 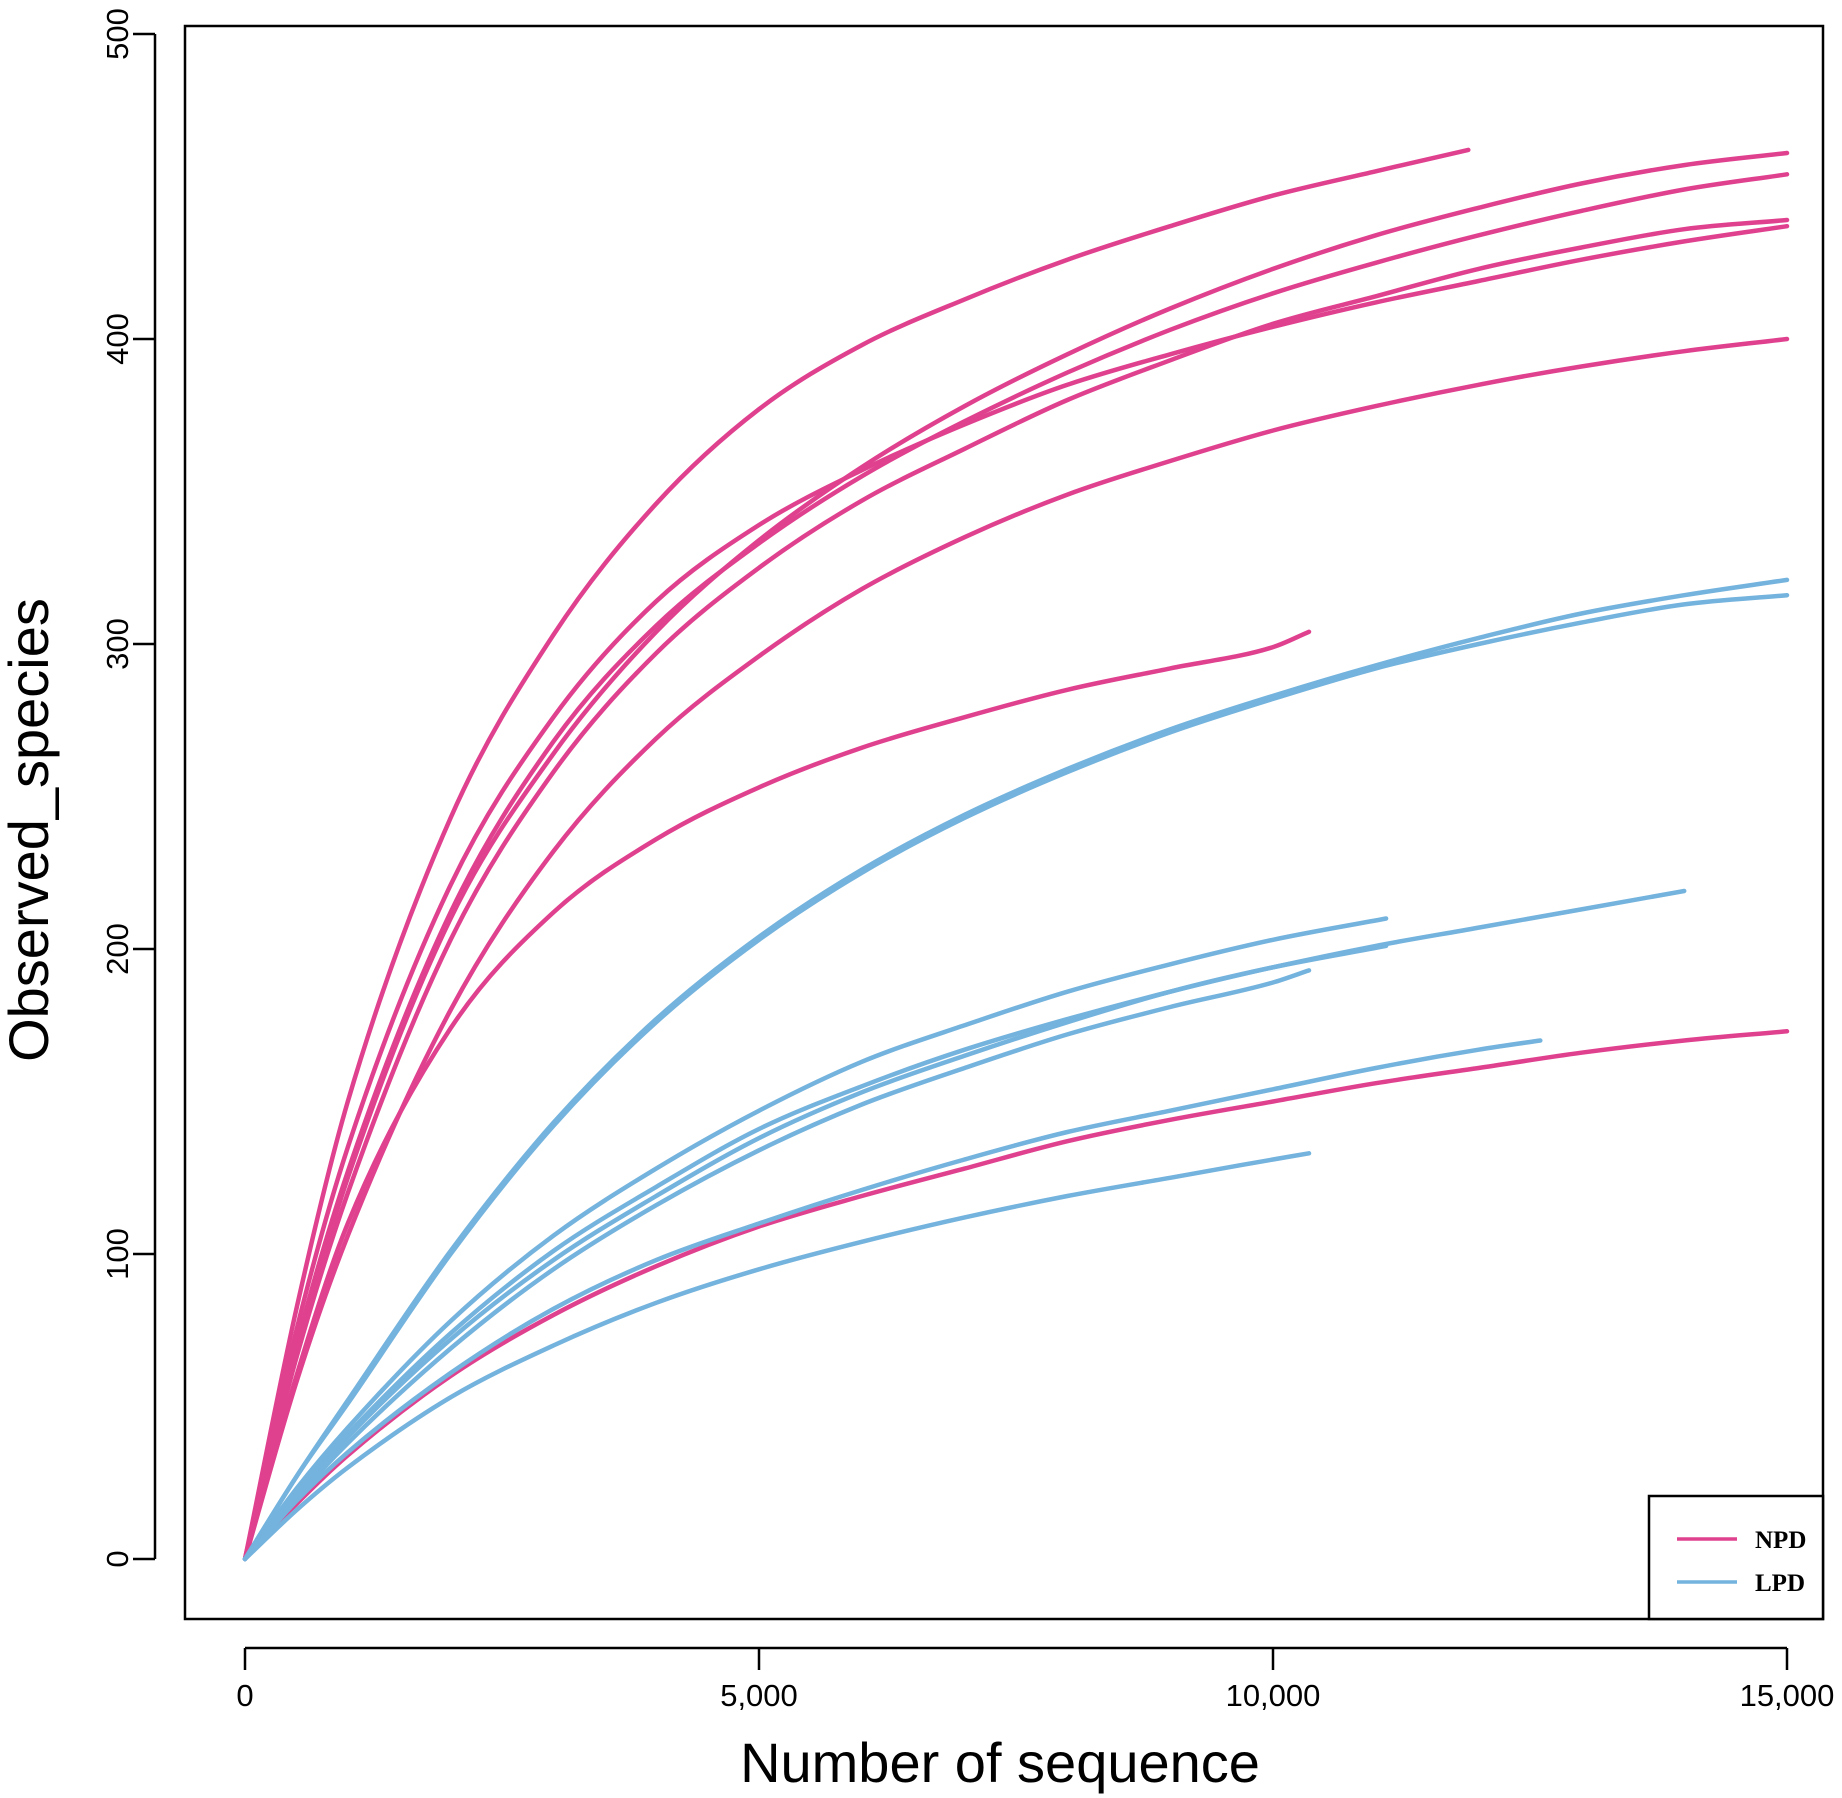 What do you see at coordinates (117, 644) in the screenshot?
I see `y-tick-label: 300` at bounding box center [117, 644].